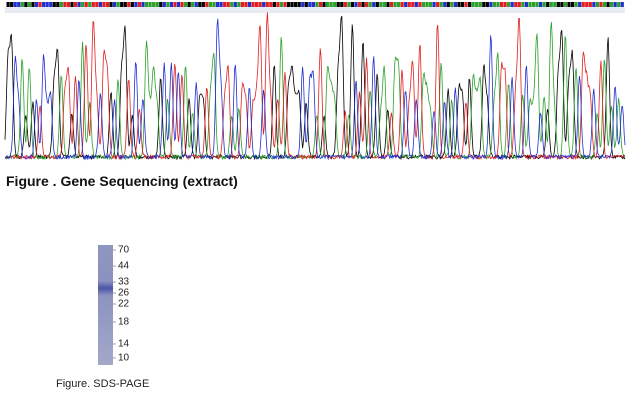  What do you see at coordinates (122, 181) in the screenshot?
I see `figure-caption: Figure . Gene Sequencing (extract)` at bounding box center [122, 181].